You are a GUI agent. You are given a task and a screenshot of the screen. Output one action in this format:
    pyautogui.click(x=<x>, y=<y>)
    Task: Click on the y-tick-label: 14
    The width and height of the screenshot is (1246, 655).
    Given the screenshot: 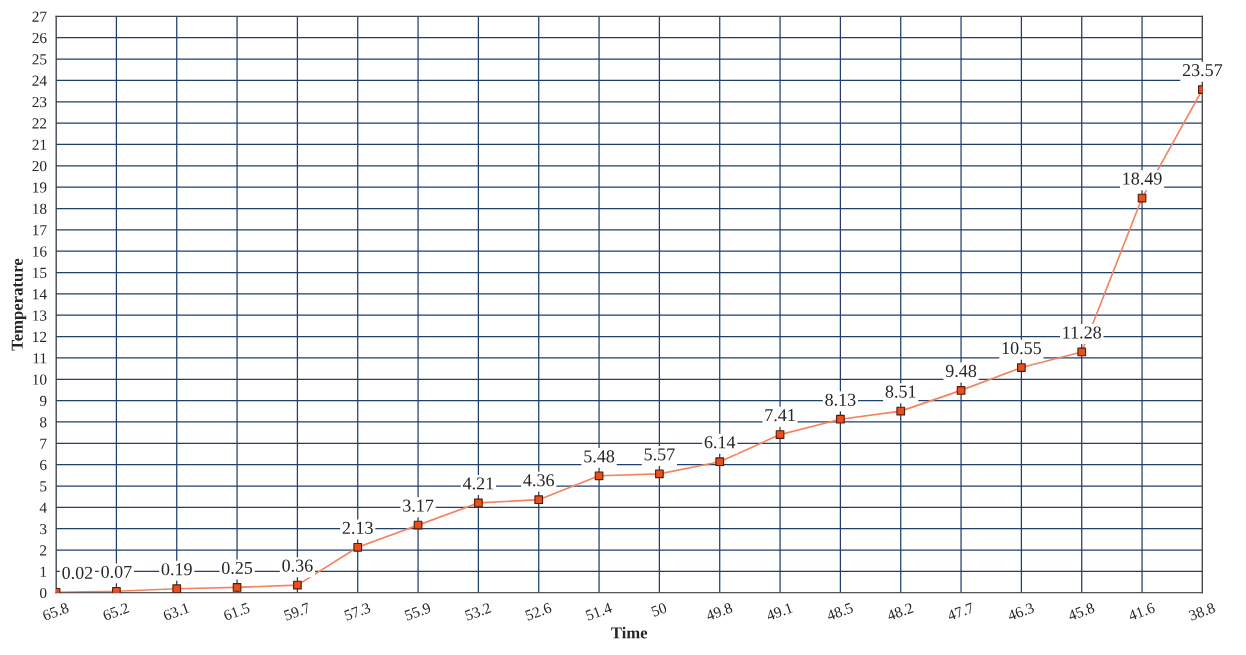 What is the action you would take?
    pyautogui.click(x=40, y=294)
    